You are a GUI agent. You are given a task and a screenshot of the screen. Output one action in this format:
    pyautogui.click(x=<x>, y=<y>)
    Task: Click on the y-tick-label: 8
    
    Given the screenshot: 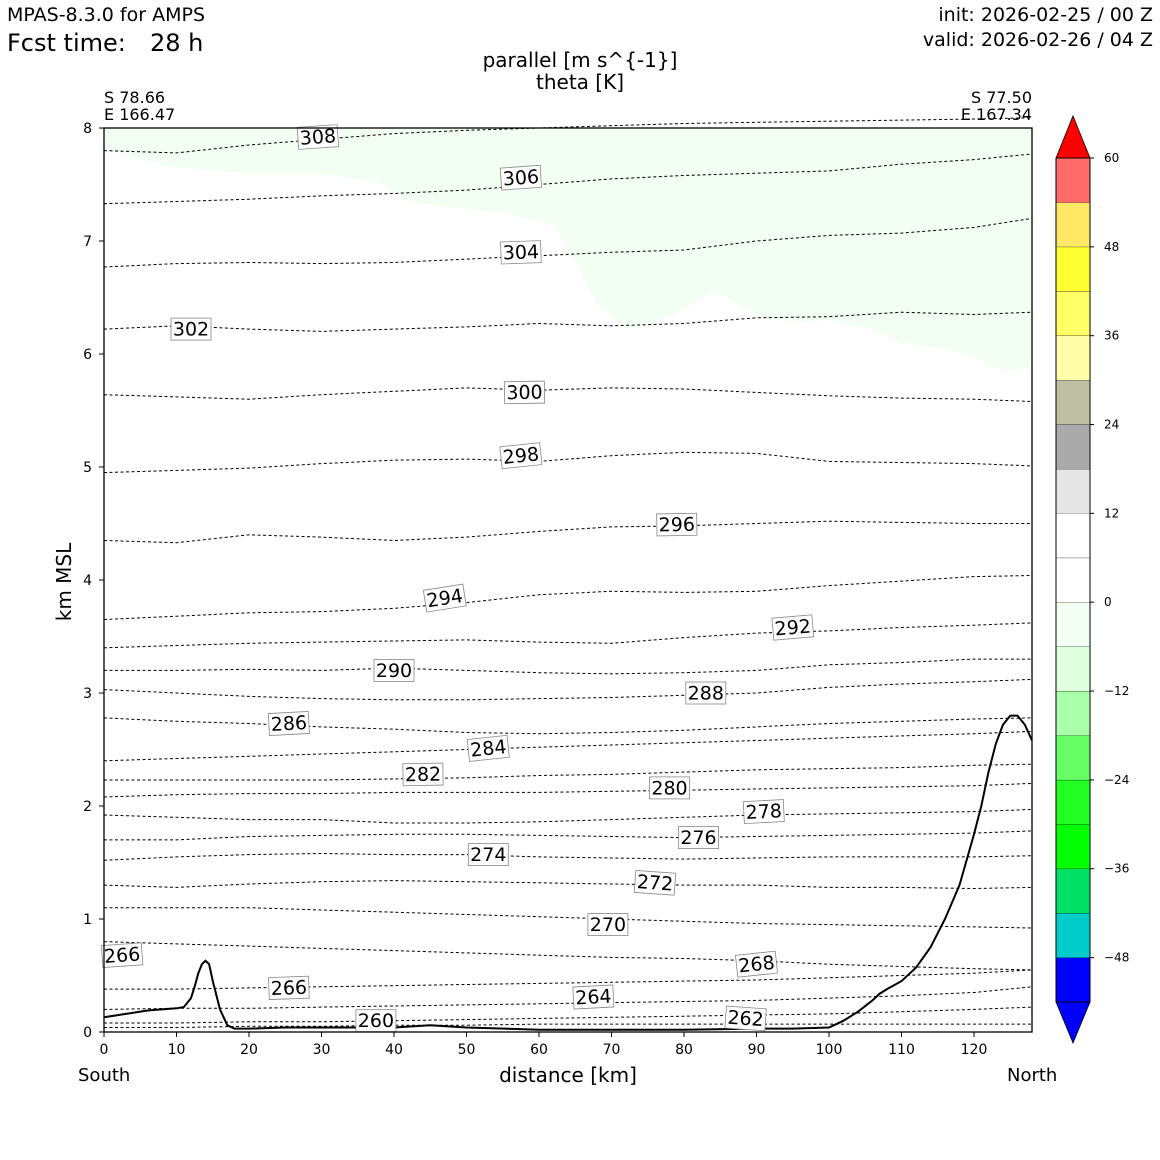 What is the action you would take?
    pyautogui.click(x=87, y=129)
    